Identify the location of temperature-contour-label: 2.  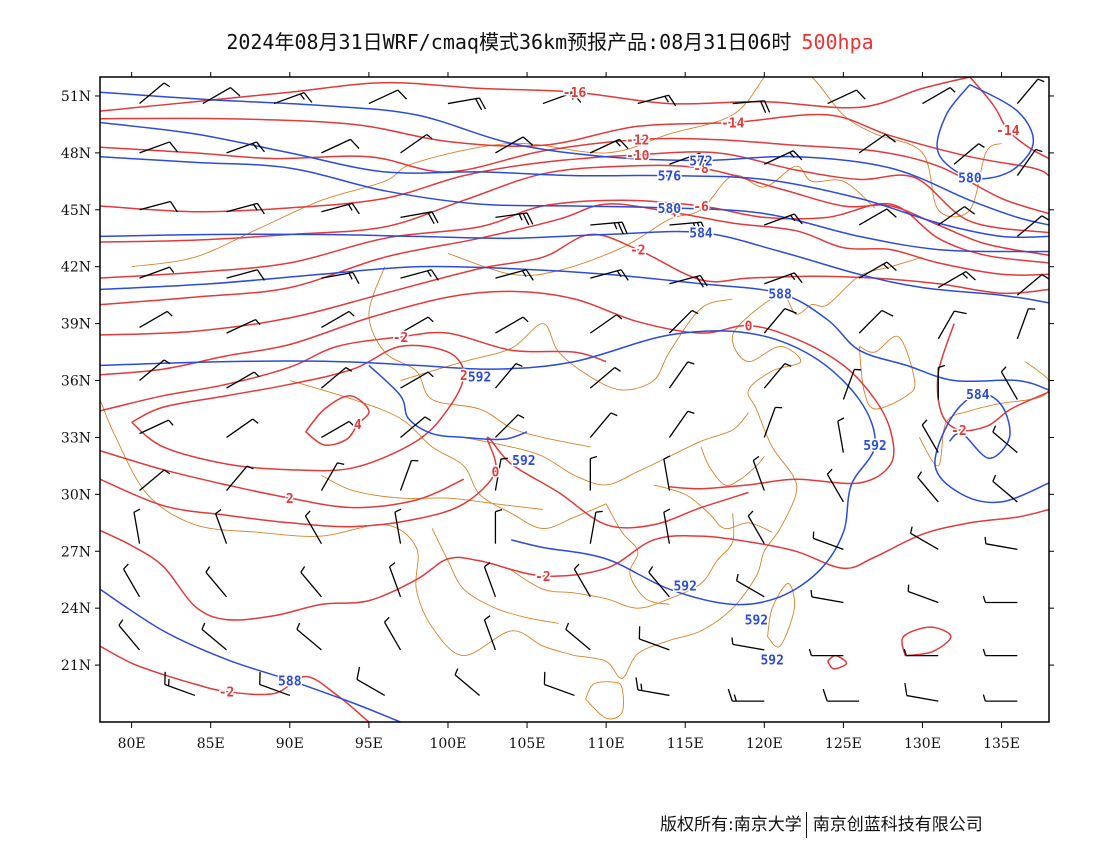
(290, 499).